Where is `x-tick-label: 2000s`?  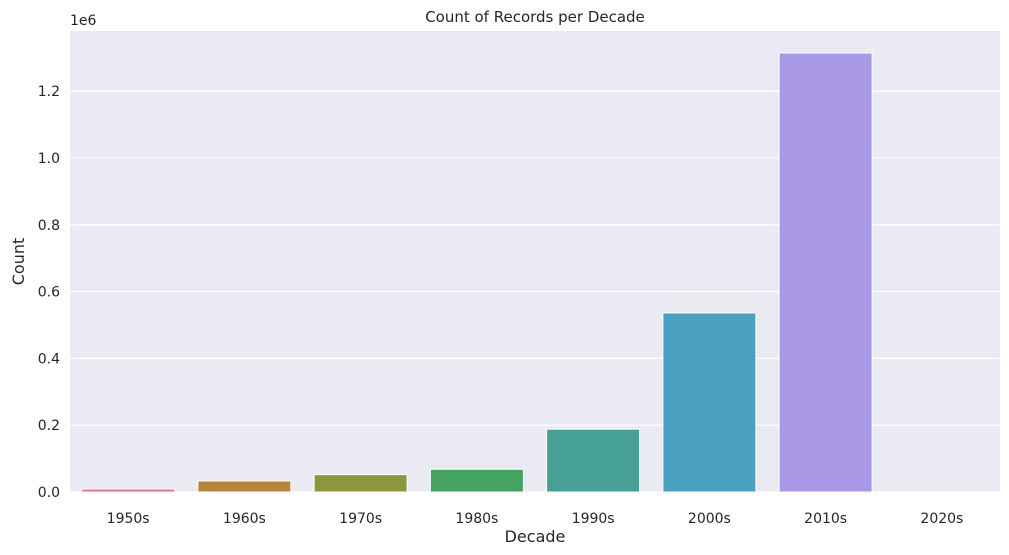
x-tick-label: 2000s is located at coordinates (709, 519).